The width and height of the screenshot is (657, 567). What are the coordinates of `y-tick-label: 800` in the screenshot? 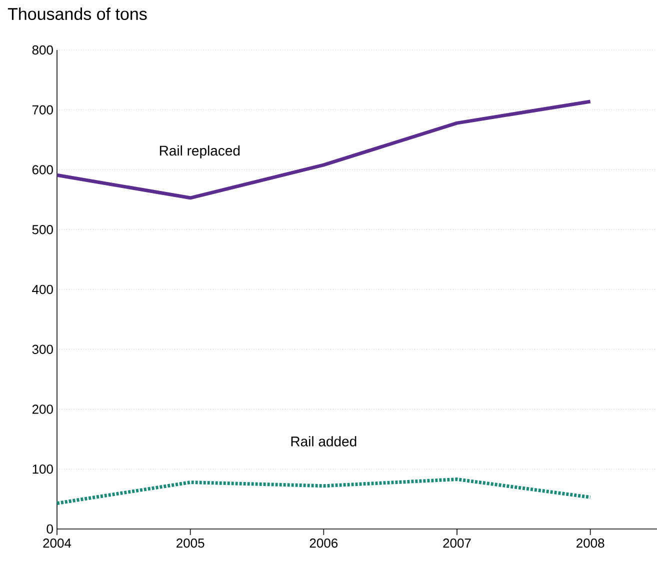 It's located at (42, 50).